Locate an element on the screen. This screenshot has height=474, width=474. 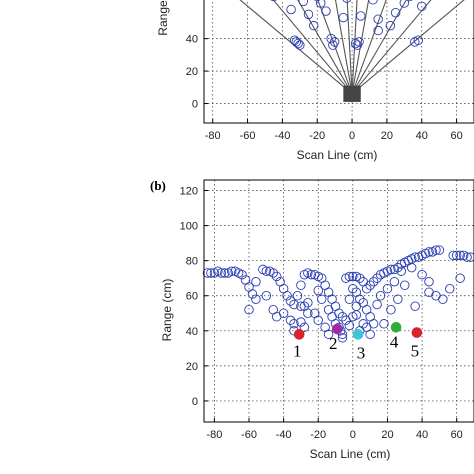
panel-a-x-tick-label: 0 is located at coordinates (352, 136).